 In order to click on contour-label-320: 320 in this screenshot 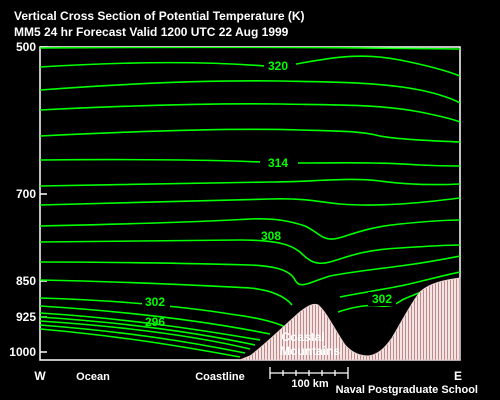, I will do `click(278, 66)`.